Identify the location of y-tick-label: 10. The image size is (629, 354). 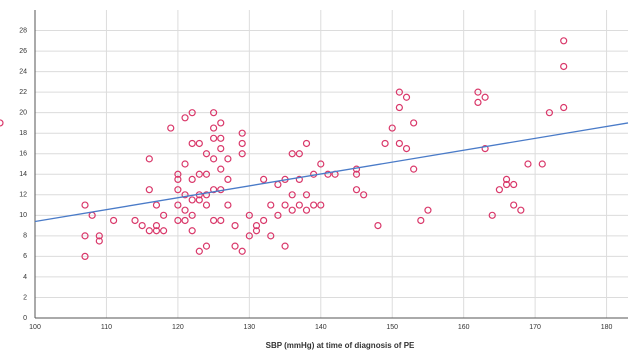
(23, 215).